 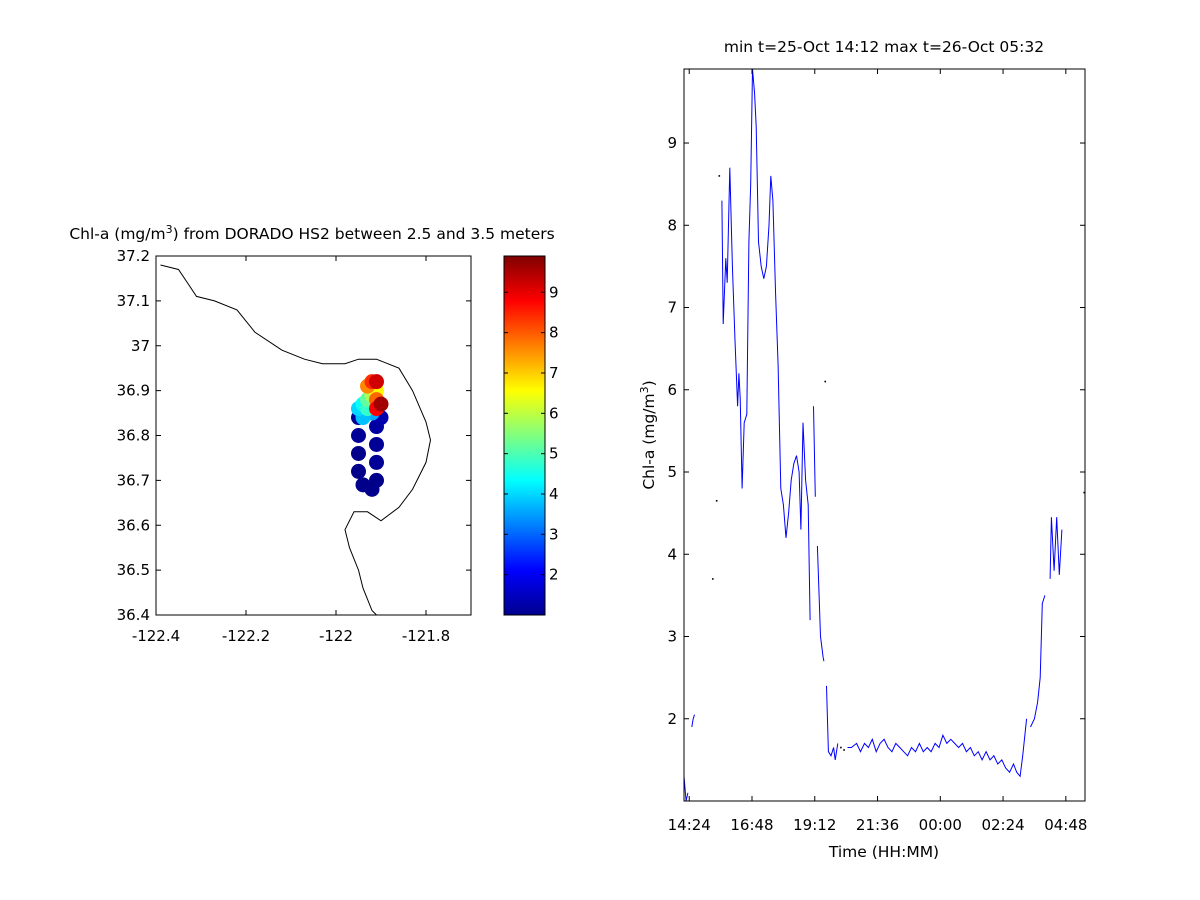 What do you see at coordinates (940, 825) in the screenshot?
I see `timeseries-x-tick-label: 00:00` at bounding box center [940, 825].